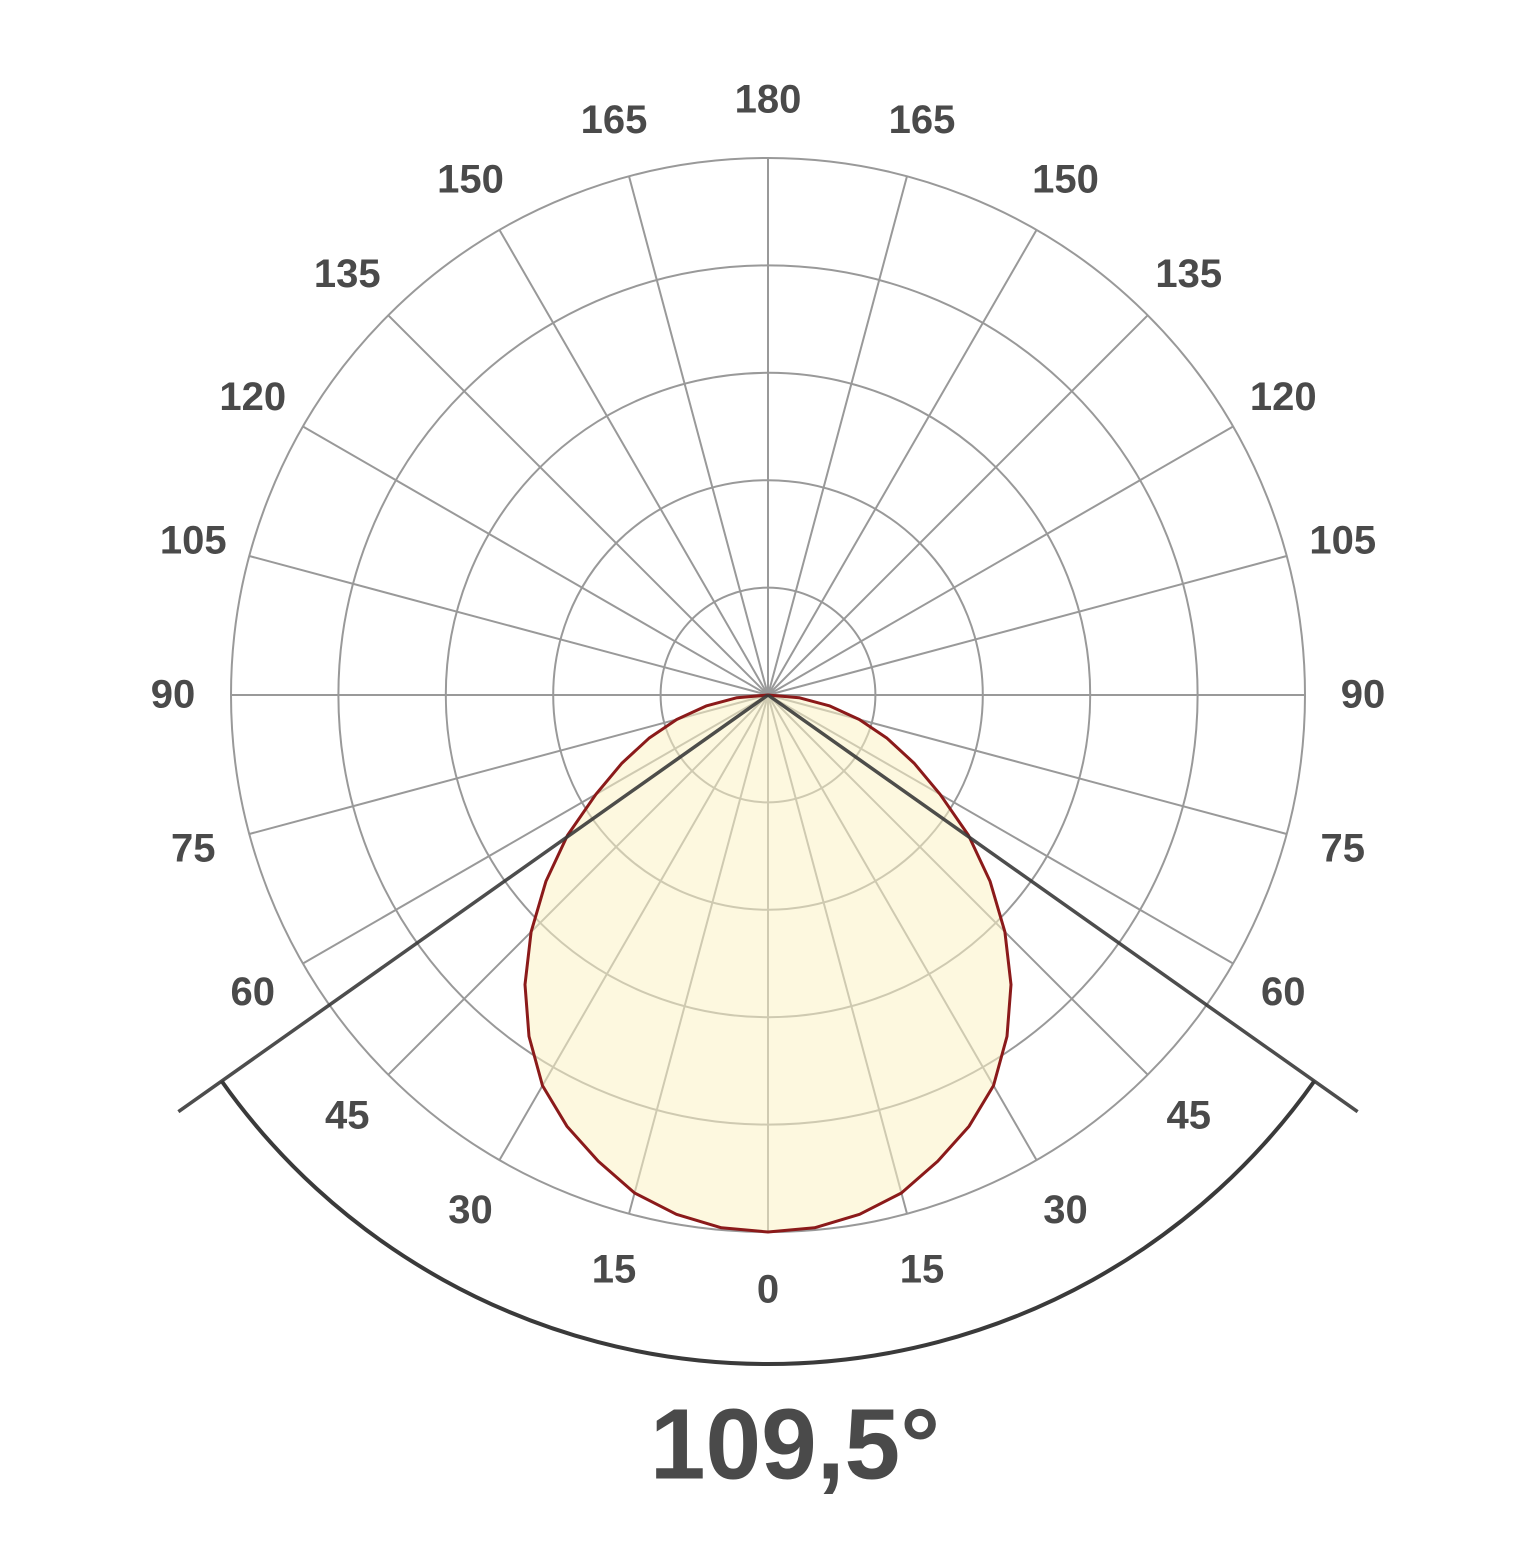  What do you see at coordinates (795, 1444) in the screenshot?
I see `beam-angle-label: 109,5°` at bounding box center [795, 1444].